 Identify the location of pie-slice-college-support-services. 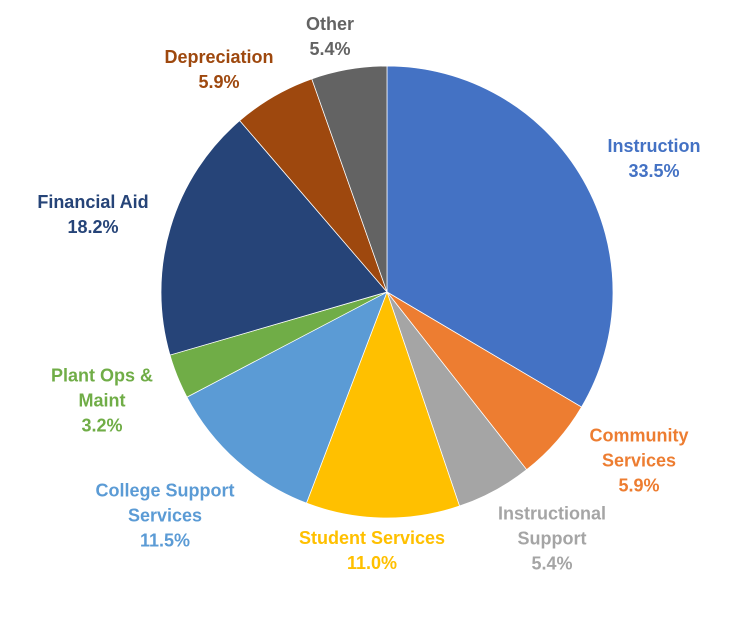
(287, 397).